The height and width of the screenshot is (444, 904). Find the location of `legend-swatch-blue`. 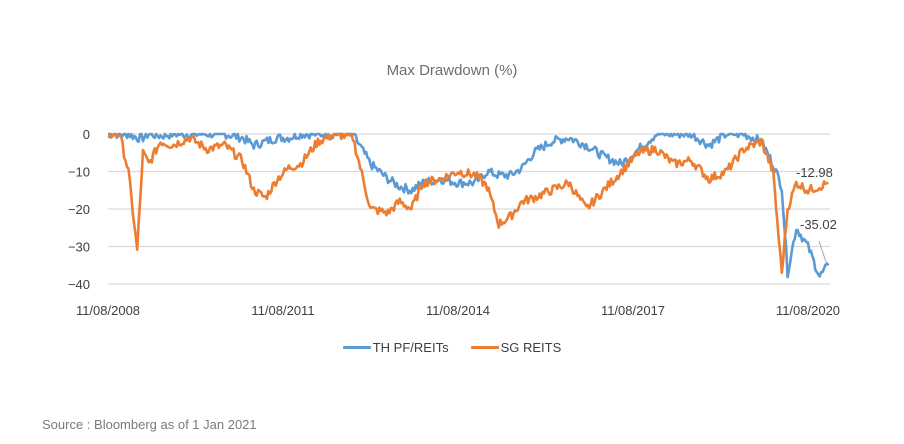

legend-swatch-blue is located at coordinates (356, 347).